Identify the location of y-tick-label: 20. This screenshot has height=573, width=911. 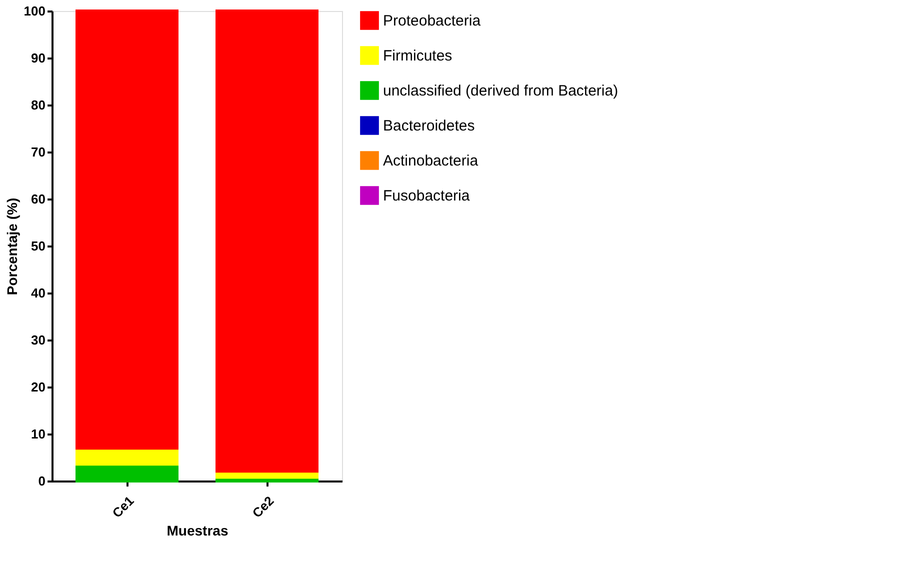
(38, 387).